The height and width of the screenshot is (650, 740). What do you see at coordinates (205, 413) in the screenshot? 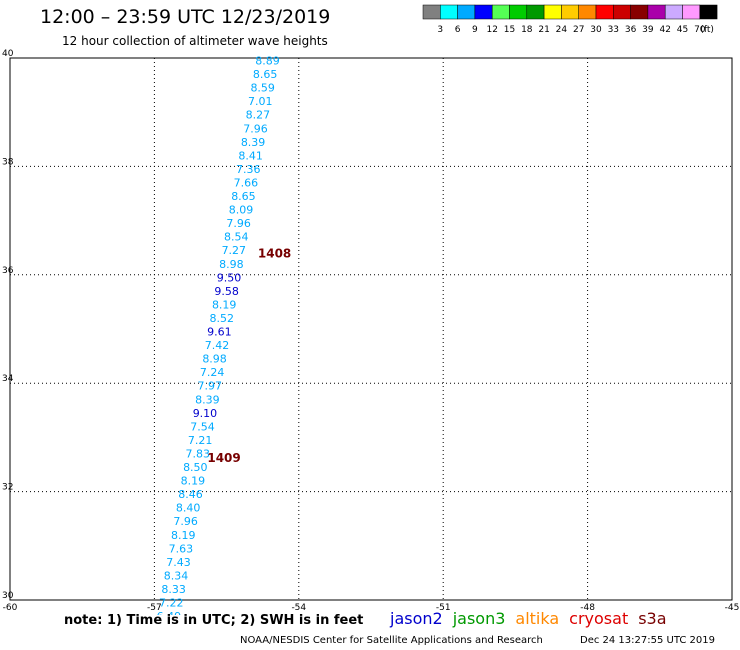
I see `wave-height-label: 9.10` at bounding box center [205, 413].